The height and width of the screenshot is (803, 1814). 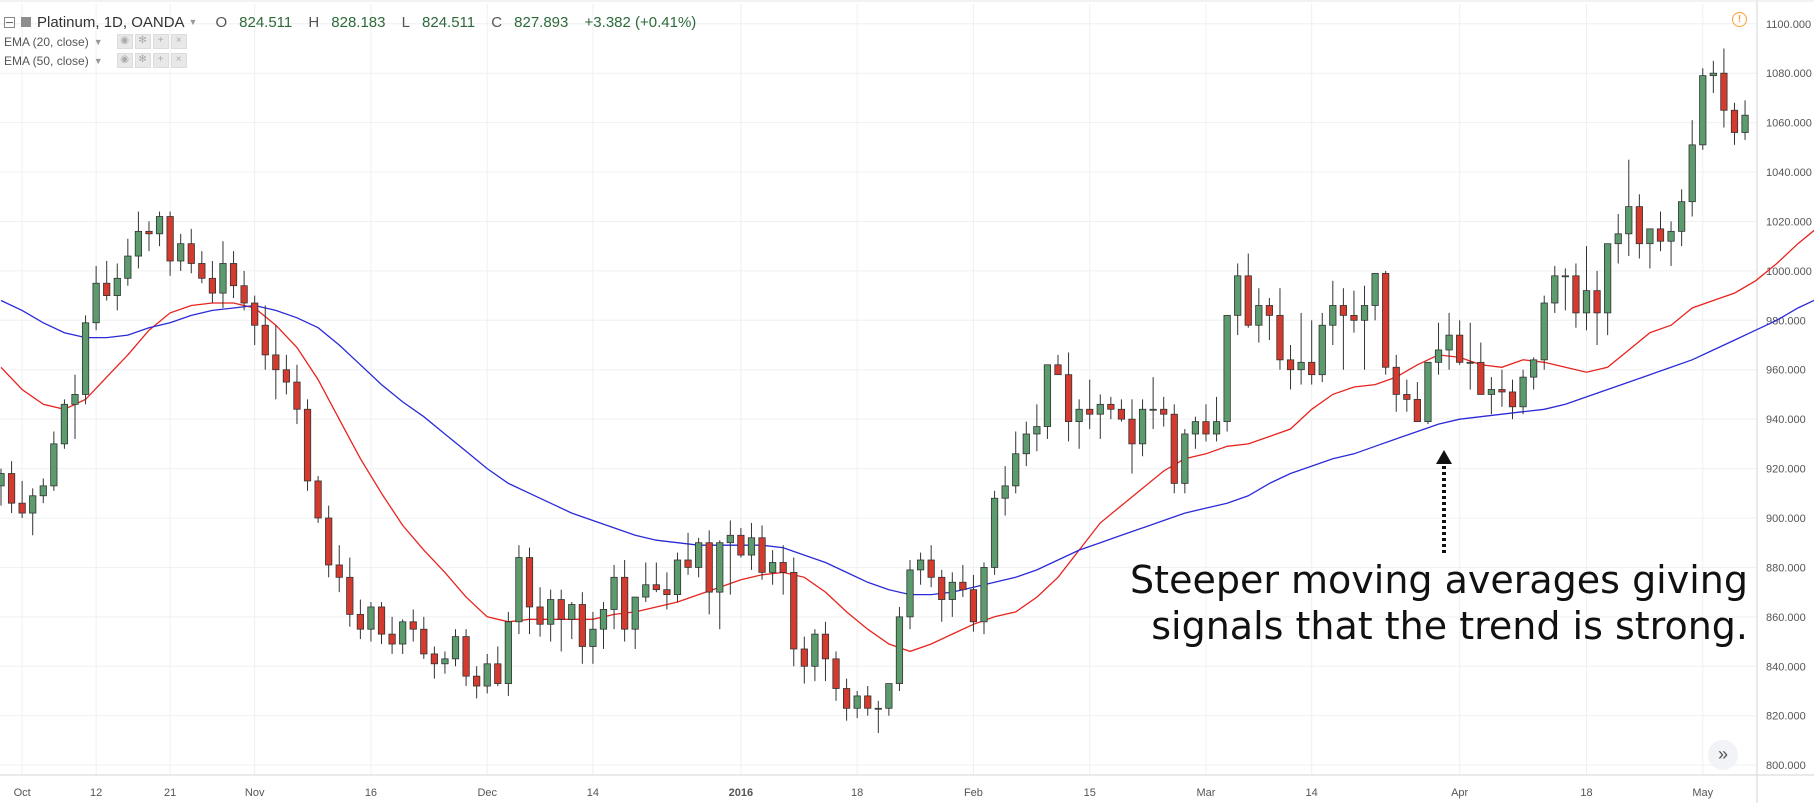 I want to click on price-tick-label: 820.000, so click(x=1786, y=717).